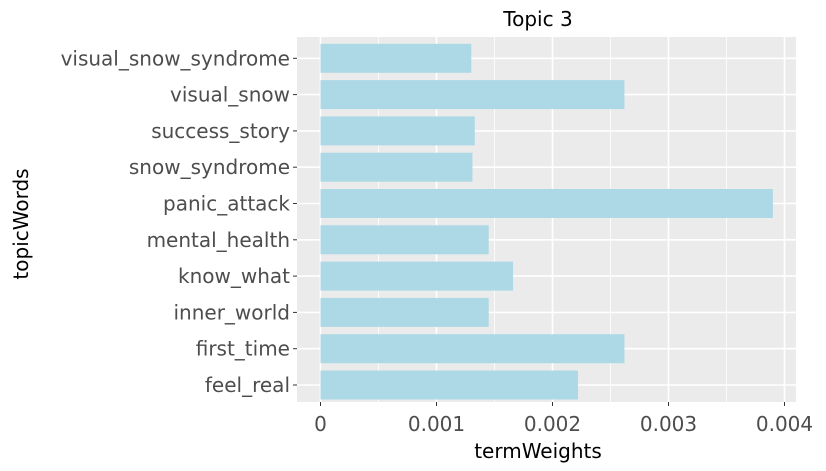  What do you see at coordinates (234, 276) in the screenshot?
I see `y-tick-label: know_what` at bounding box center [234, 276].